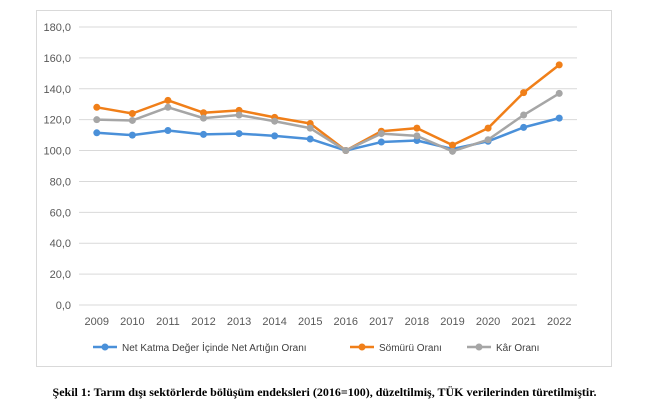  Describe the element at coordinates (417, 322) in the screenshot. I see `x-tick-label: 2018` at that location.